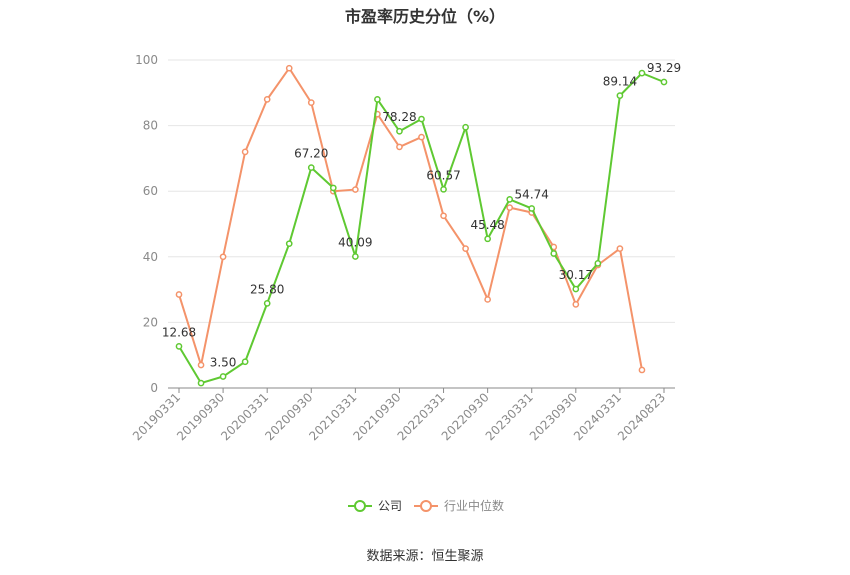 This screenshot has width=850, height=575. What do you see at coordinates (150, 126) in the screenshot?
I see `y-tick-label: 80` at bounding box center [150, 126].